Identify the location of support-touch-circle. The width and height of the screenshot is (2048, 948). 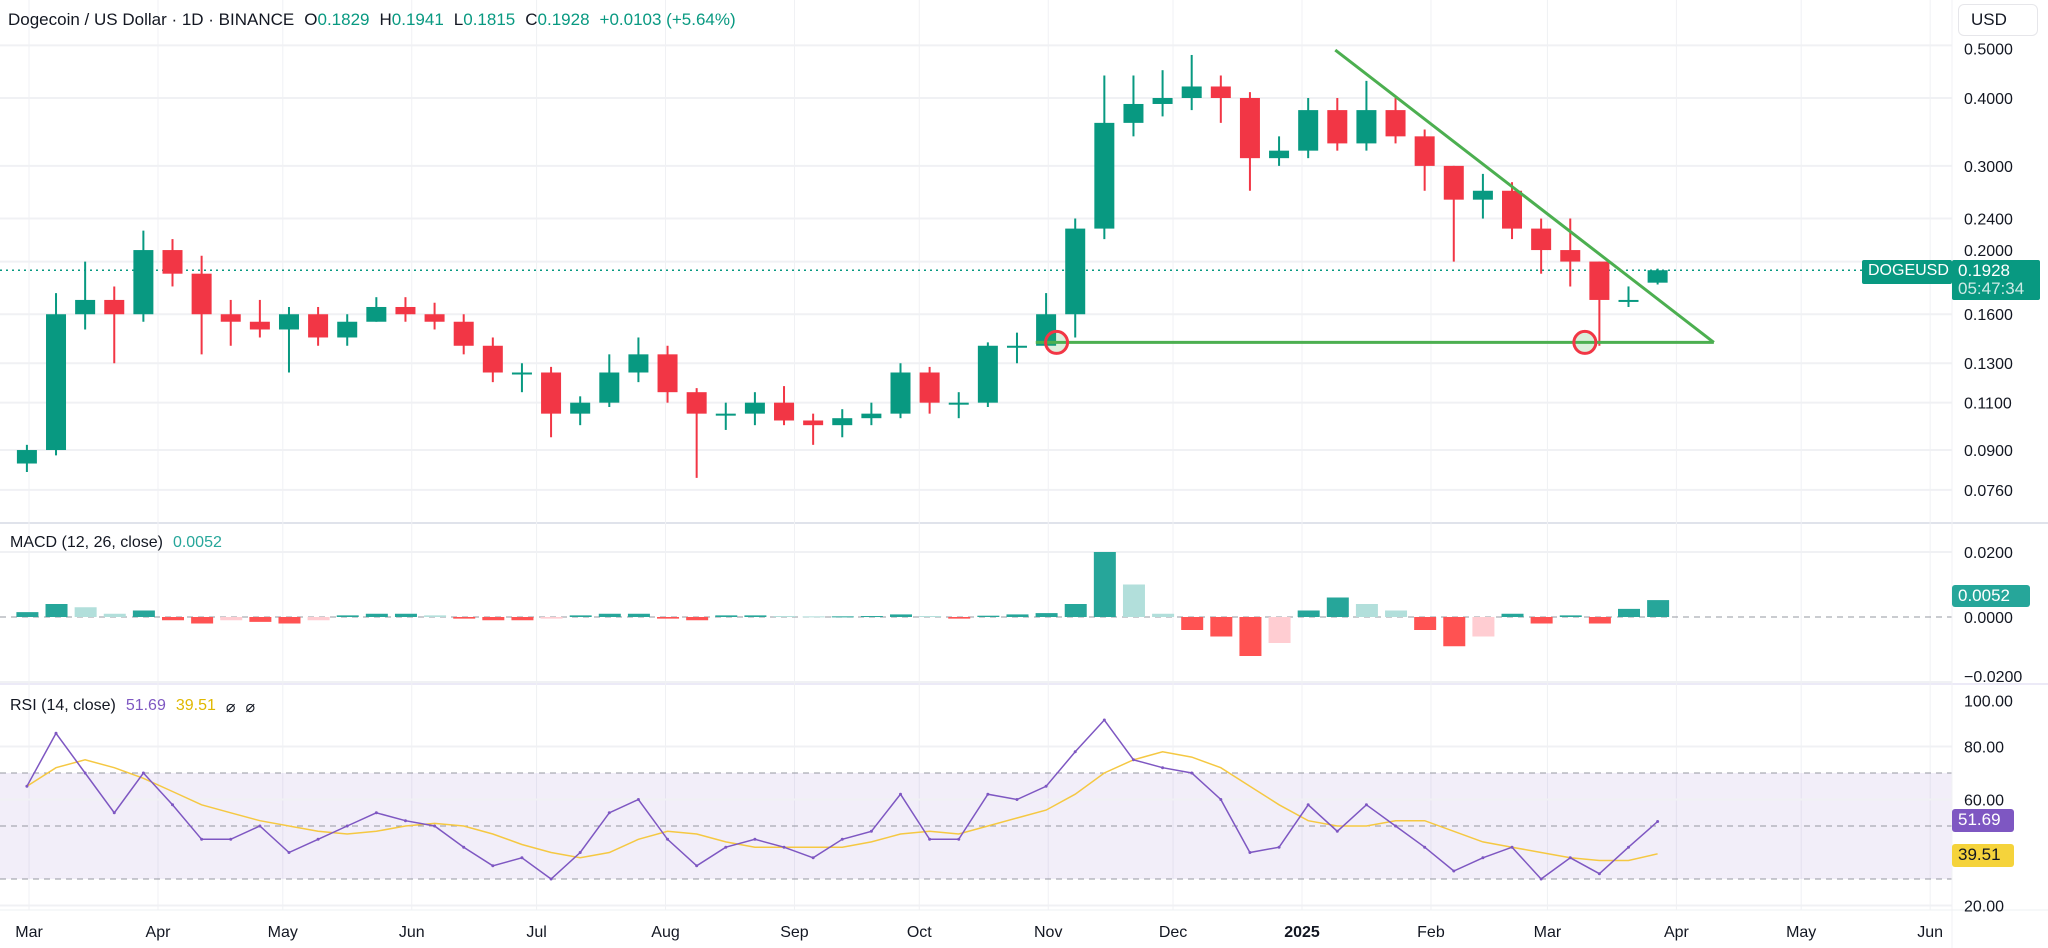
(1585, 342).